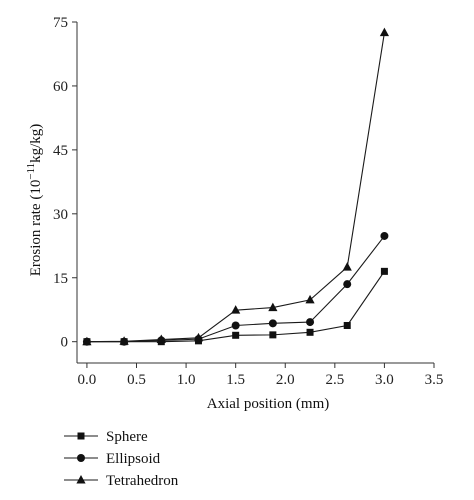  I want to click on legend-item-tetrahedron: Tetrahedron, so click(121, 481).